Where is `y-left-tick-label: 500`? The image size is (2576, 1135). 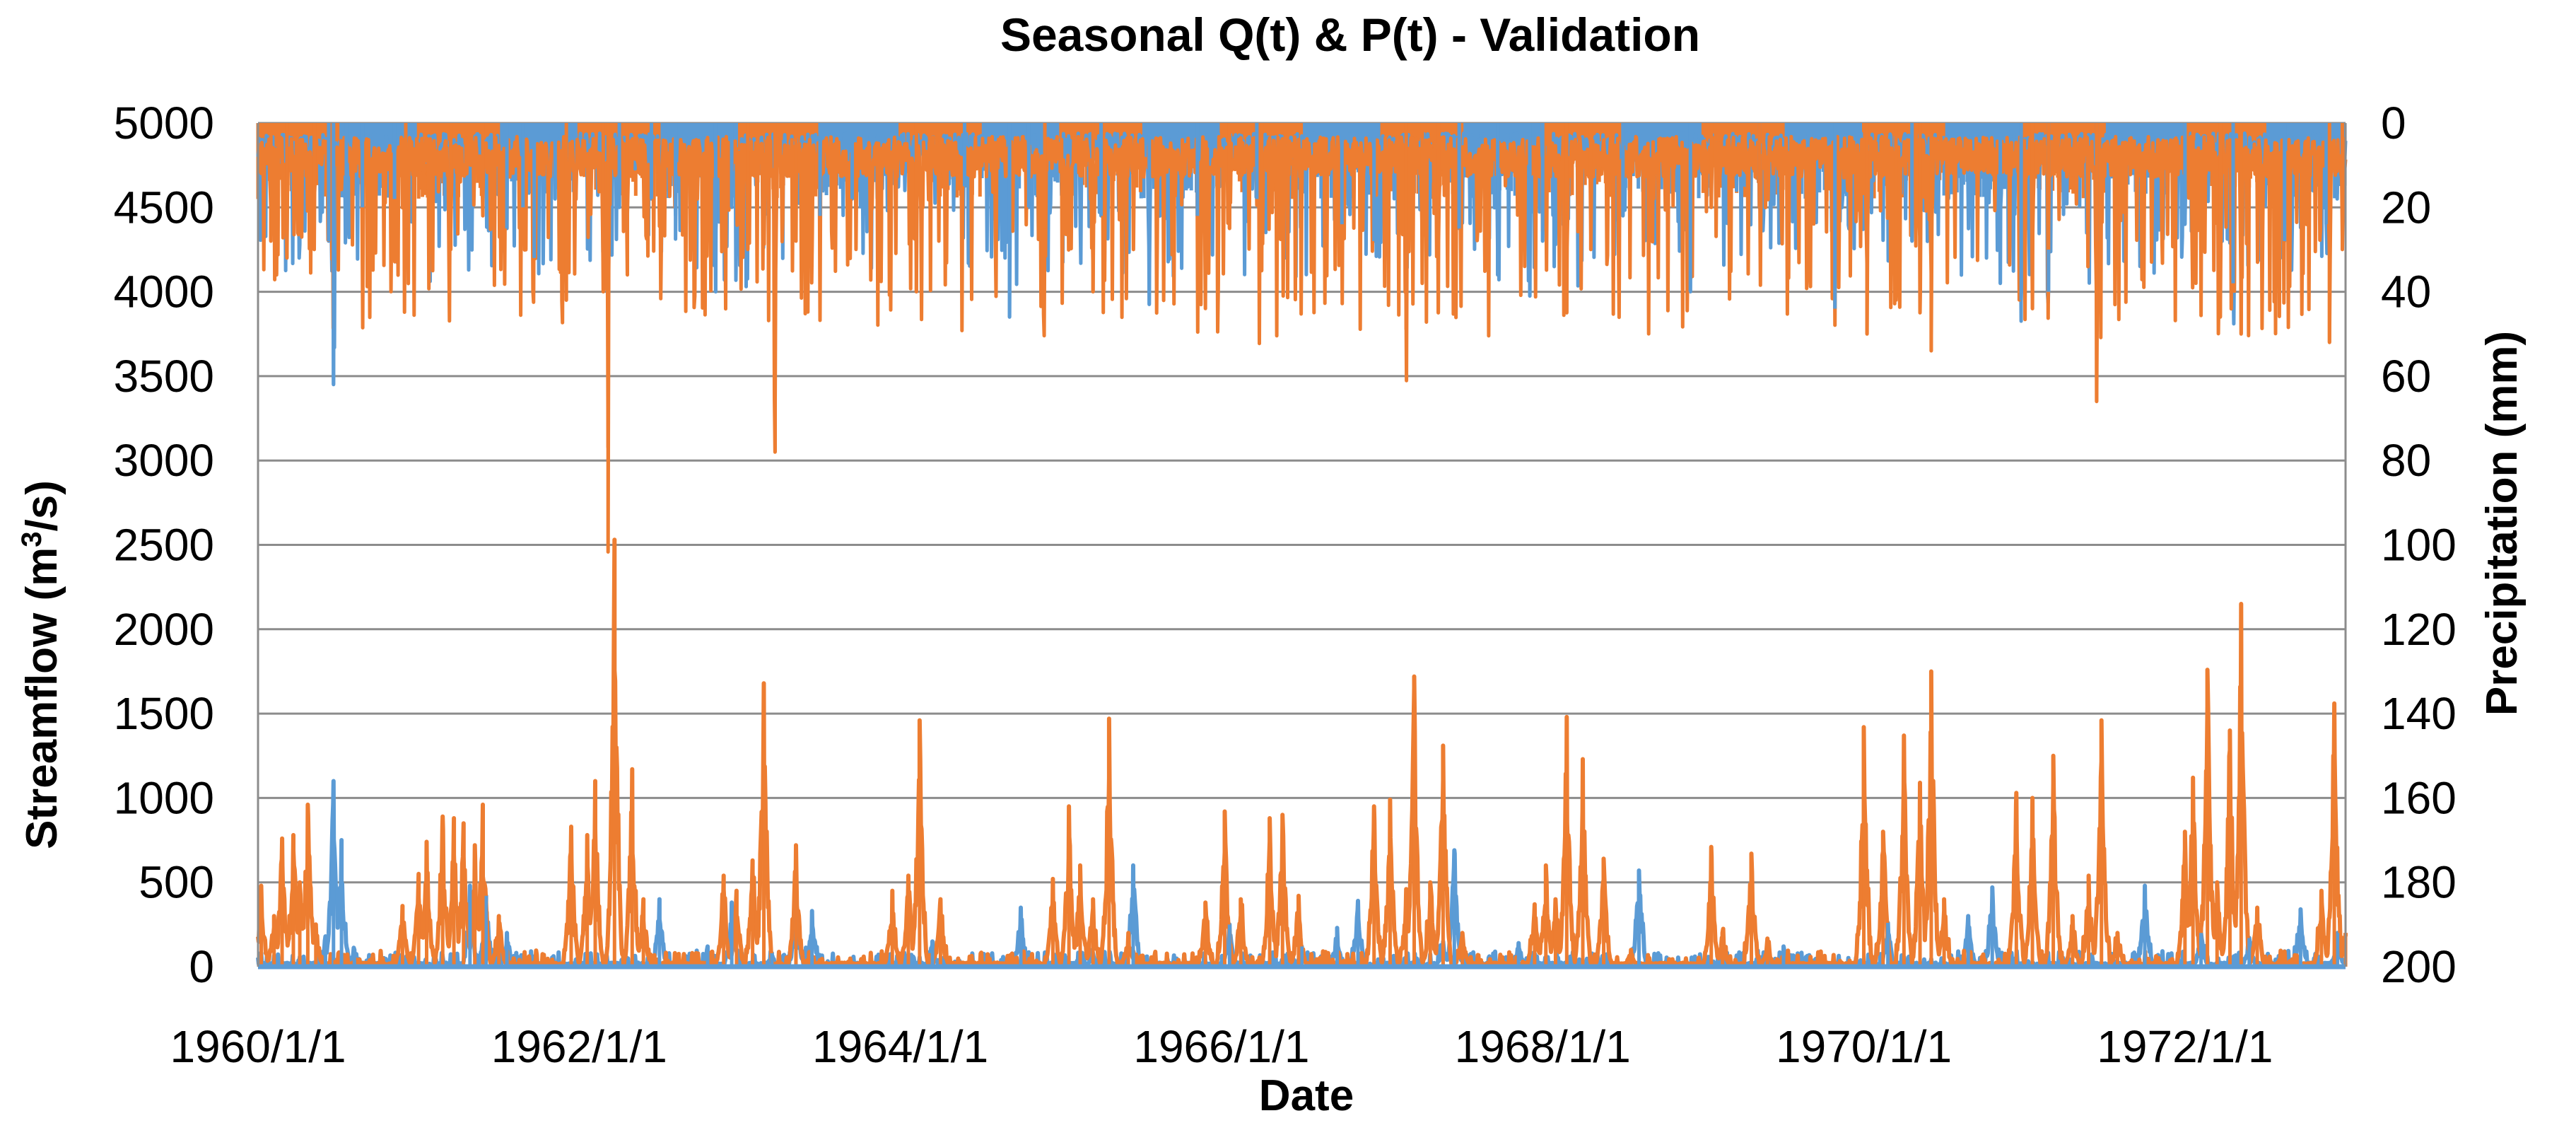
y-left-tick-label: 500 is located at coordinates (176, 882).